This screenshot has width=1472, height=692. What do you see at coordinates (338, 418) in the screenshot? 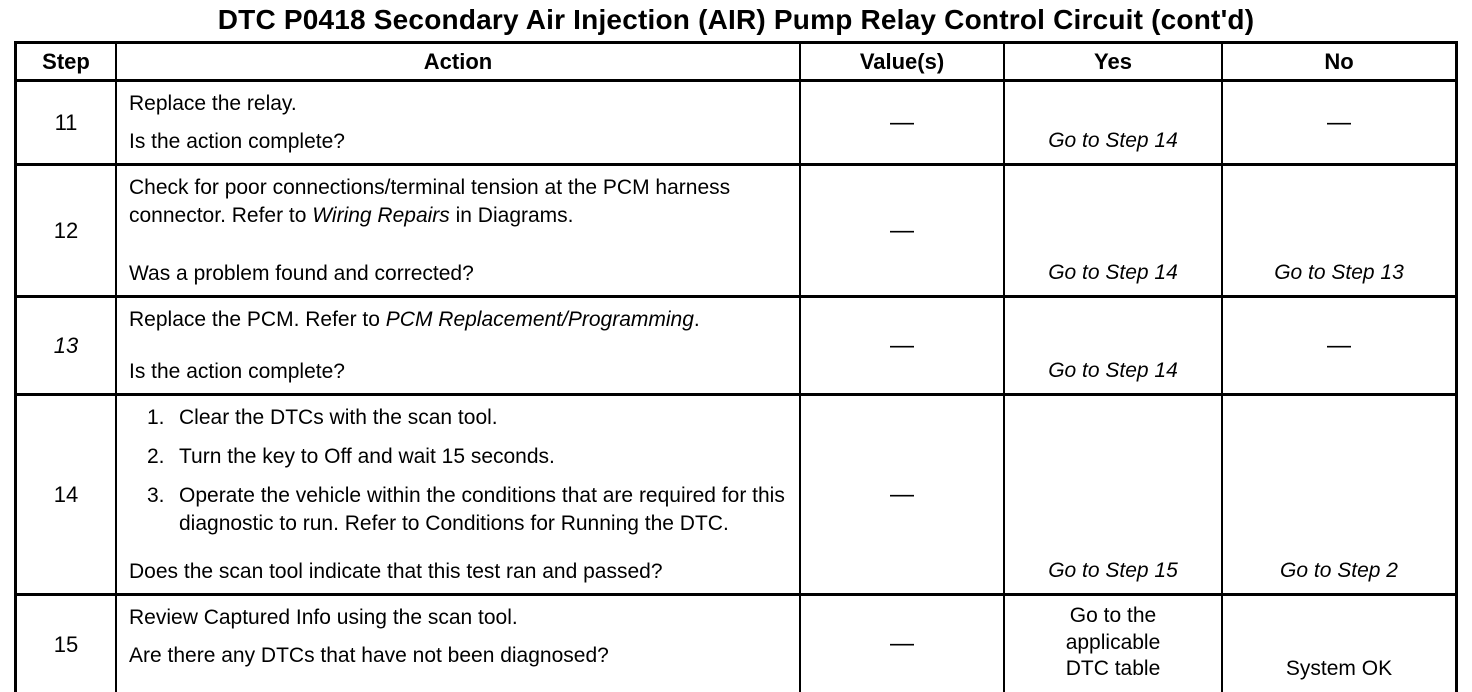
I see `list-item-text: Clear the DTCs with the scan tool.` at bounding box center [338, 418].